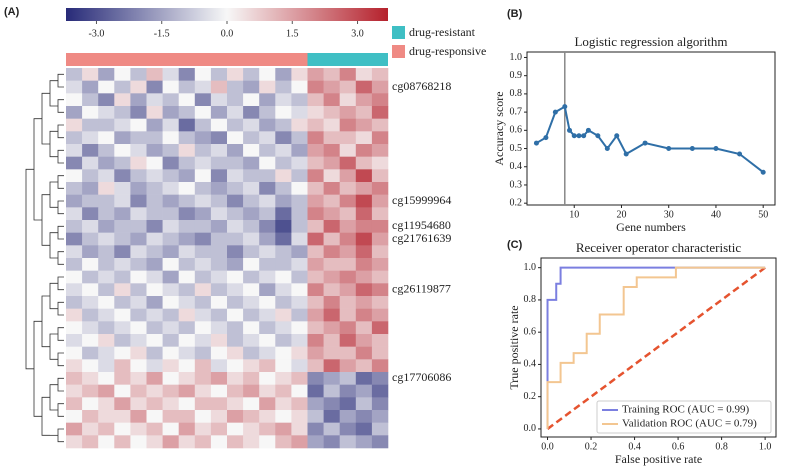 This screenshot has width=800, height=475. Describe the element at coordinates (516, 57) in the screenshot. I see `y-tick-label: 1.0` at that location.